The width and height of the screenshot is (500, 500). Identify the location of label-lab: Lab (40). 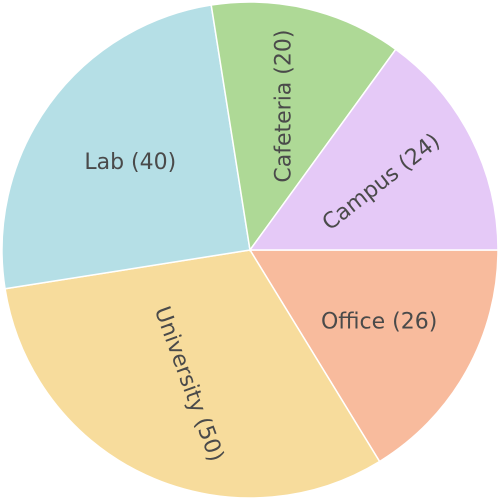
(130, 162).